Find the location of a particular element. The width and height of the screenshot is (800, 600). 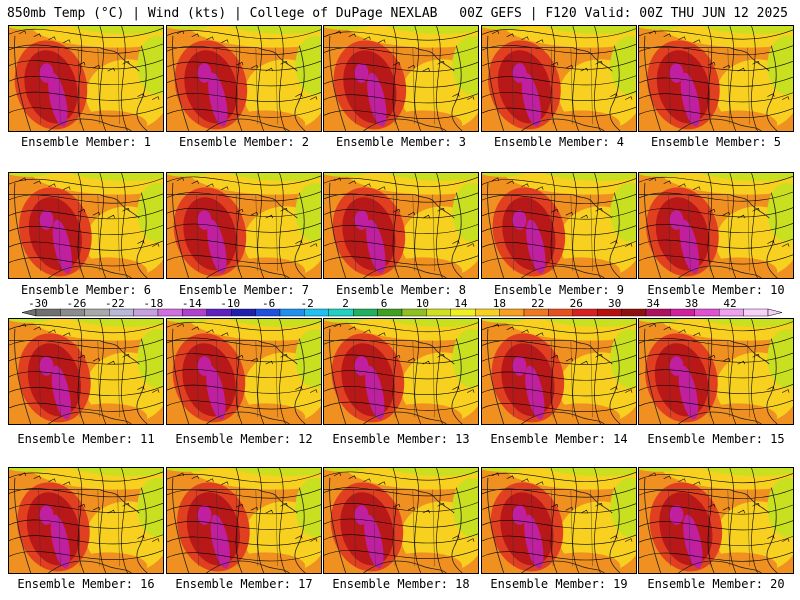

ensemble-member-label: Ensemble Member: 8 is located at coordinates (401, 290).